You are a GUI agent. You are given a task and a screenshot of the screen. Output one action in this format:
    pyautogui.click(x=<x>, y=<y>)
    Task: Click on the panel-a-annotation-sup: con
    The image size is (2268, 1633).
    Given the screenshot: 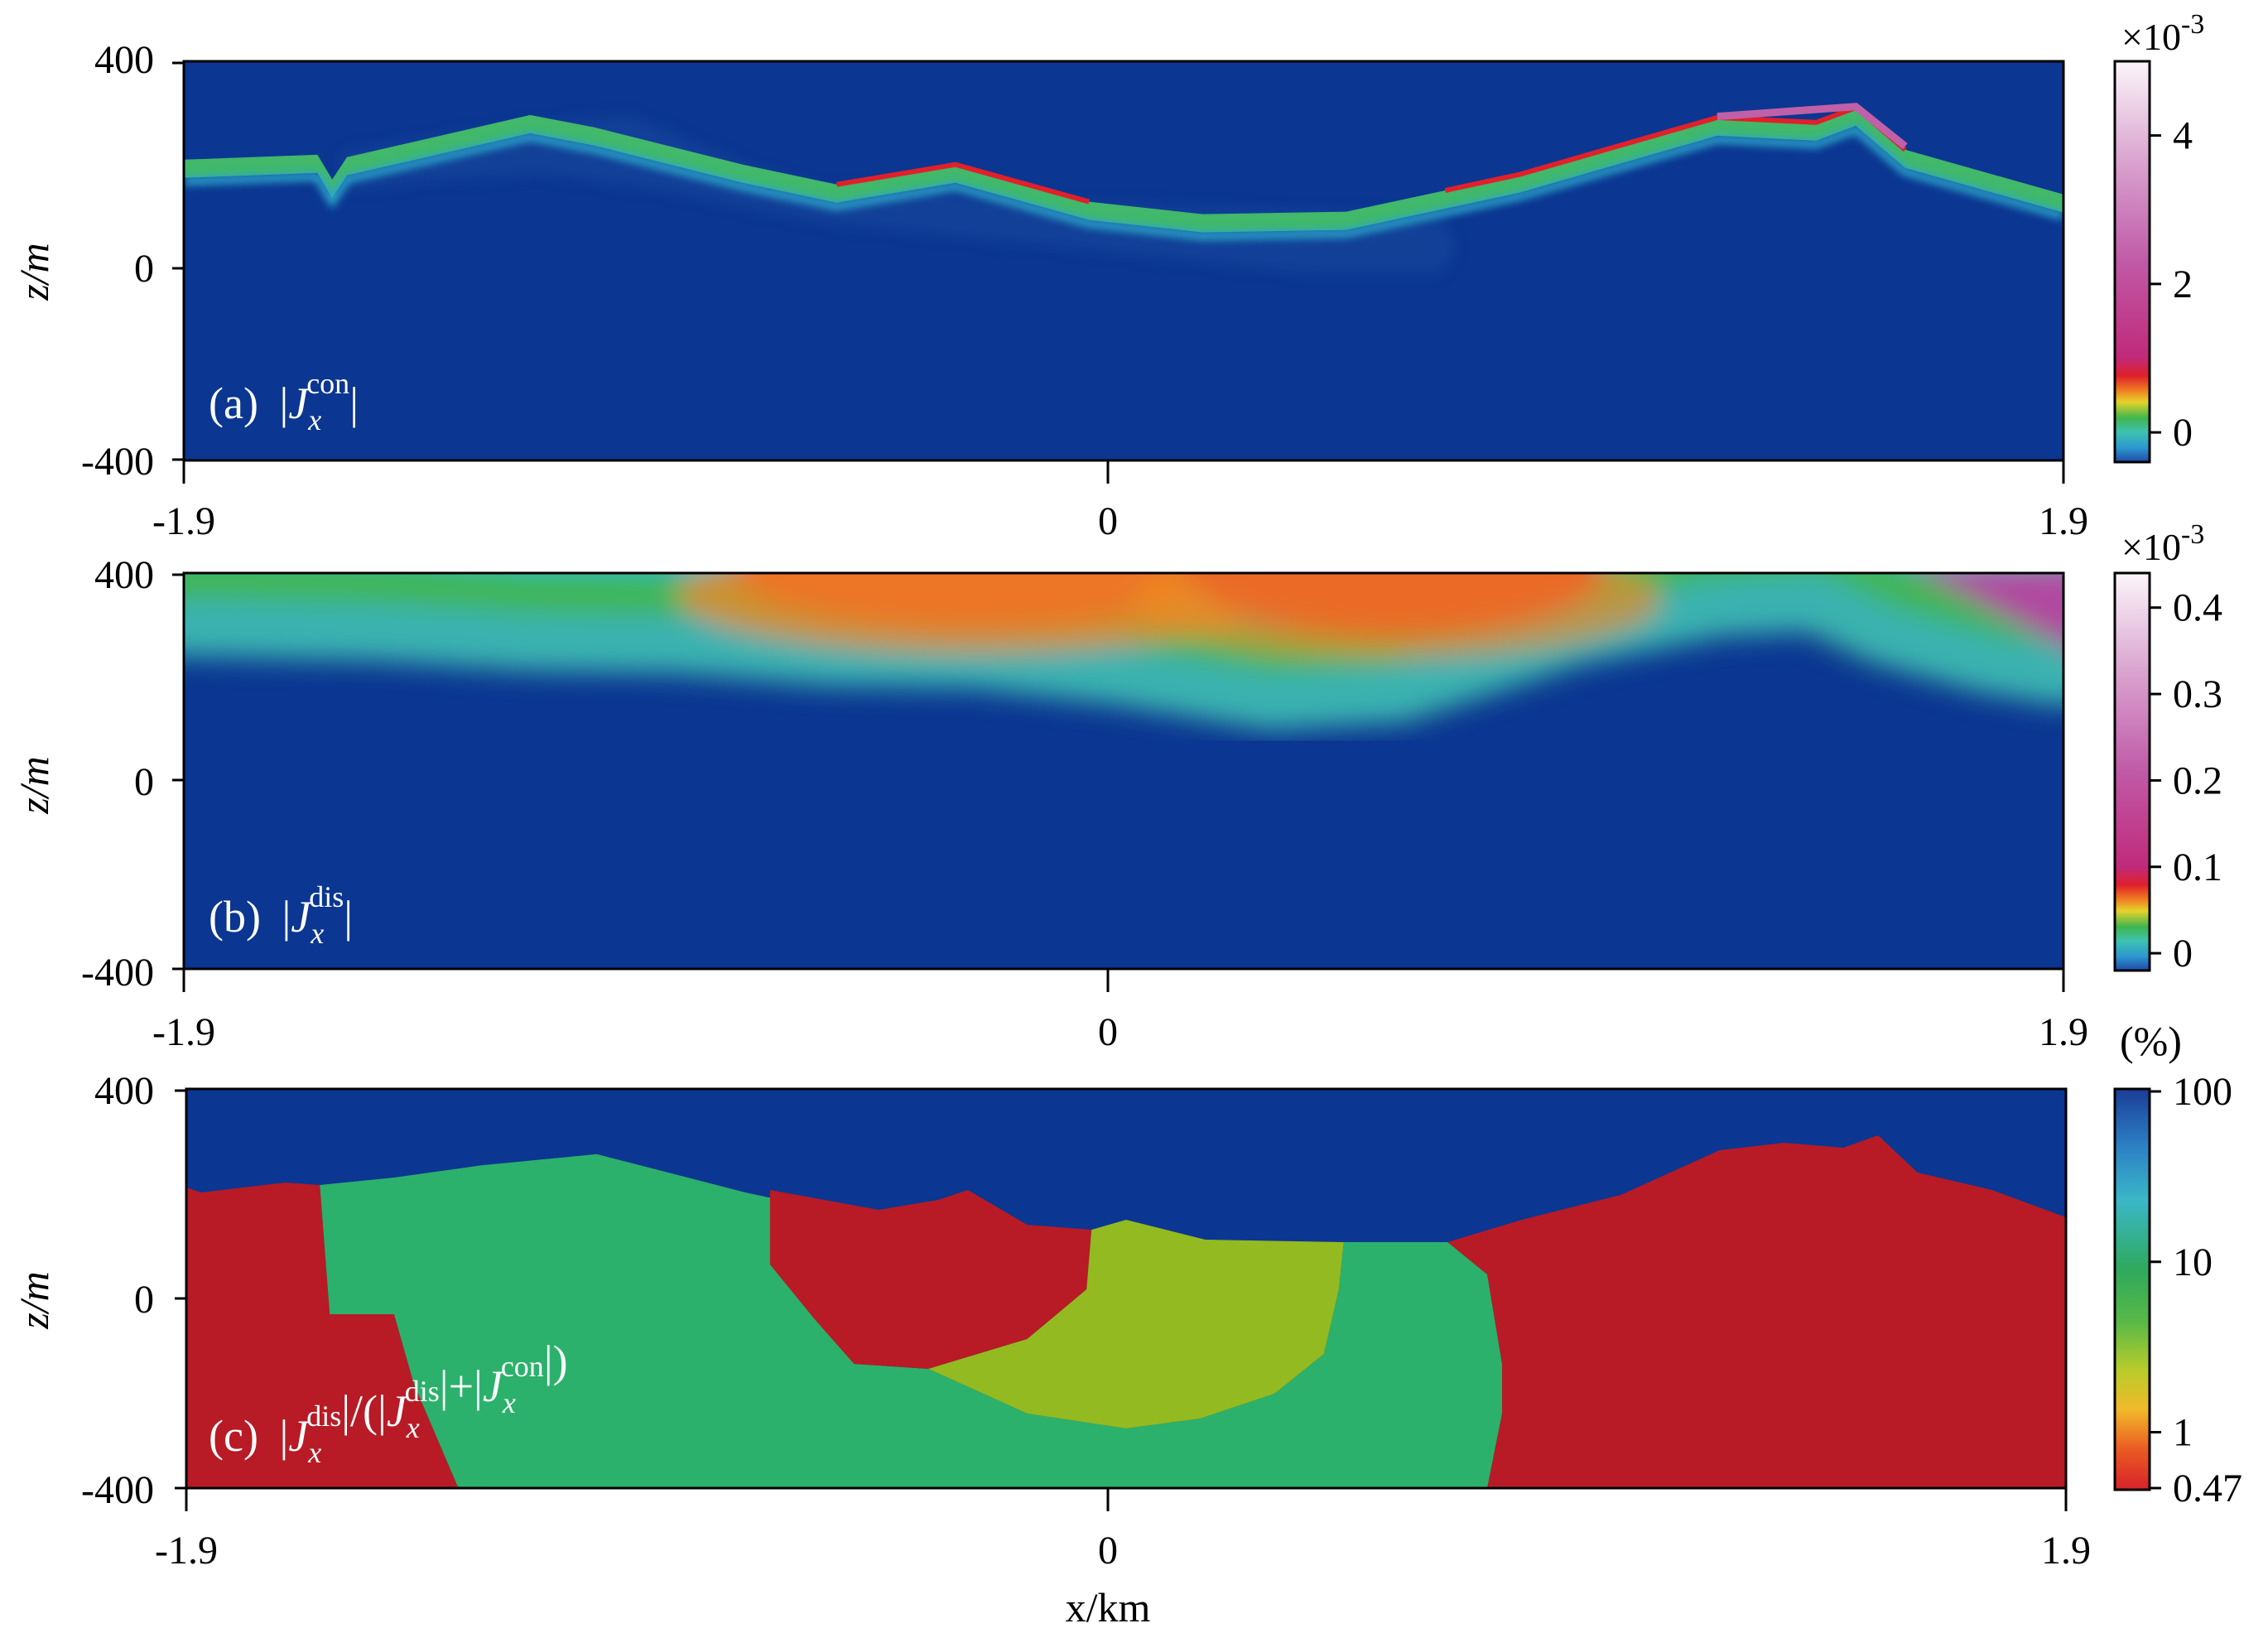 What is the action you would take?
    pyautogui.click(x=327, y=384)
    